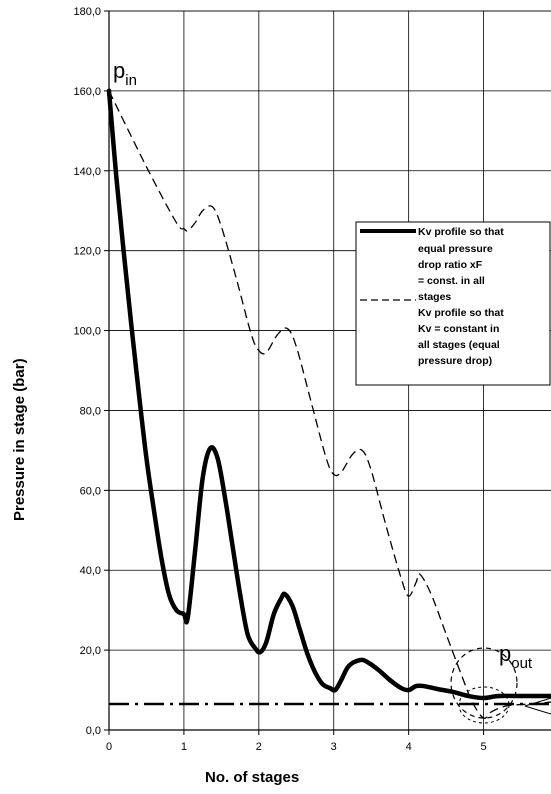 The height and width of the screenshot is (794, 551). I want to click on x-axis-title: No. of stages, so click(252, 777).